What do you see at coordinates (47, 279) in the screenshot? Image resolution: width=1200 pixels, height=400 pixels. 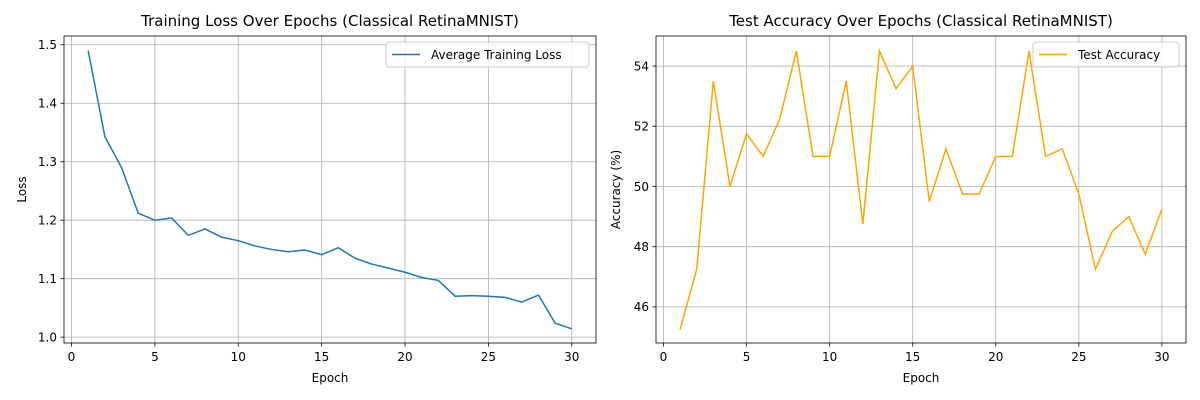 I see `y-tick-label: 1.1` at bounding box center [47, 279].